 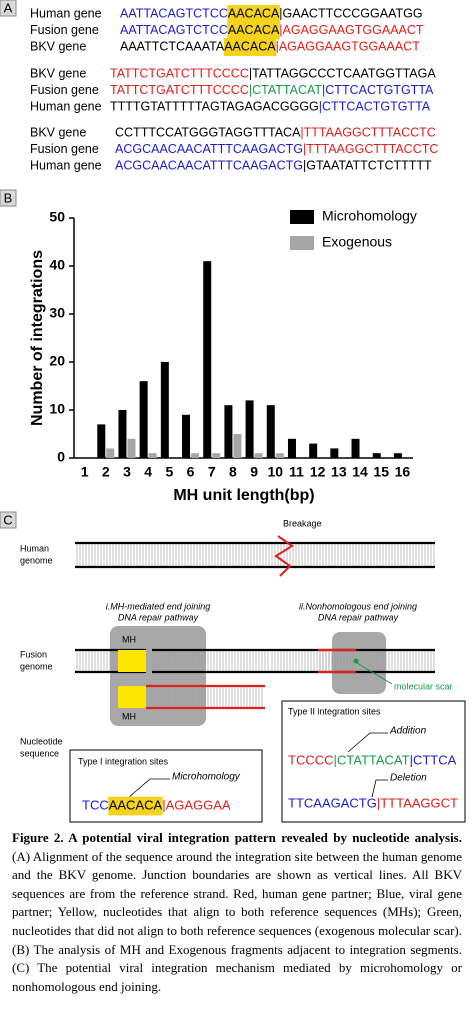 What do you see at coordinates (339, 472) in the screenshot?
I see `x-tick-label: 13` at bounding box center [339, 472].